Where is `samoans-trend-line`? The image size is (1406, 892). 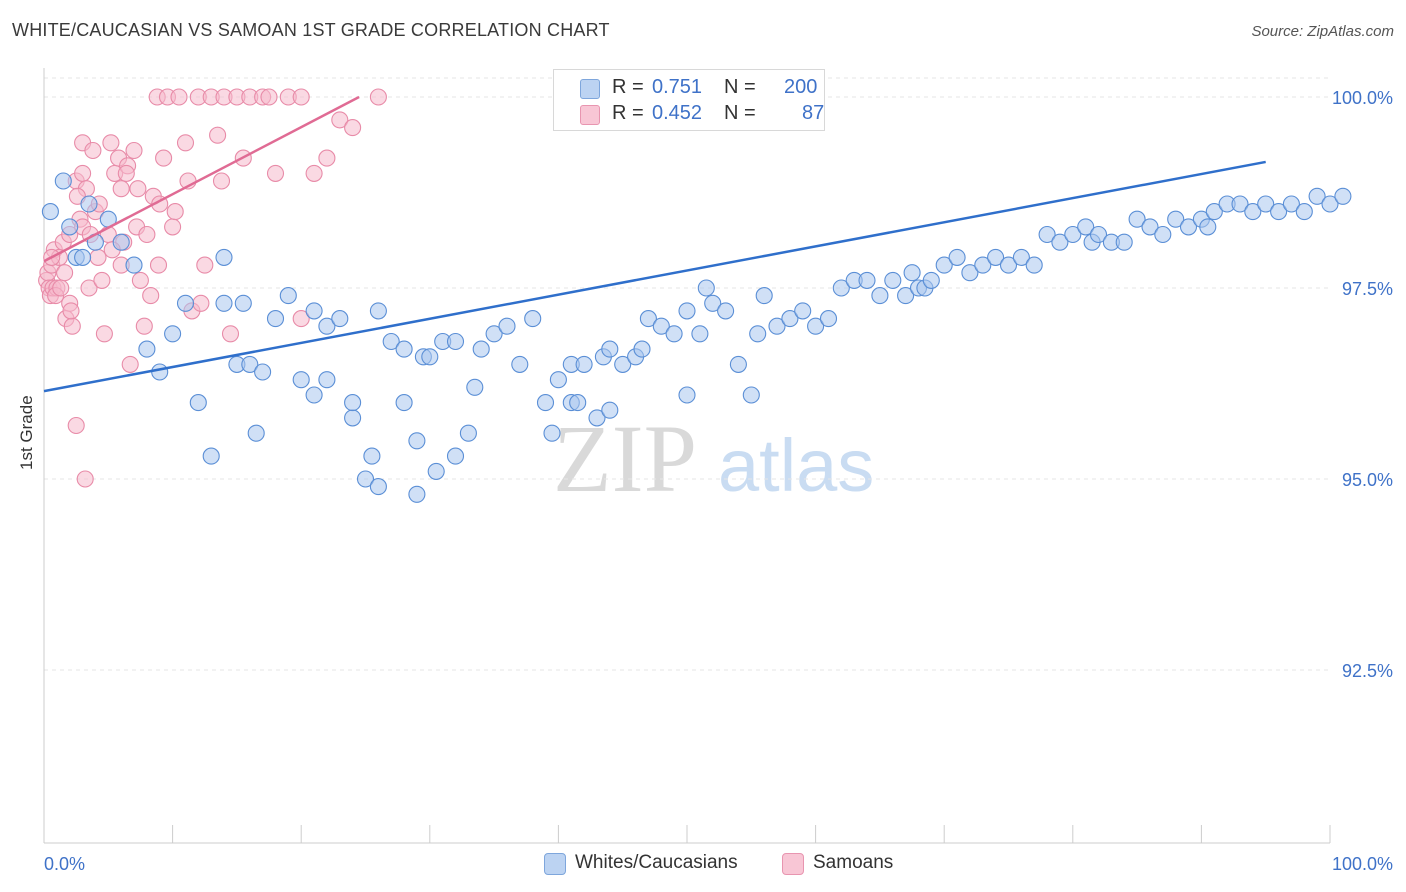 samoans-trend-line is located at coordinates (201, 179).